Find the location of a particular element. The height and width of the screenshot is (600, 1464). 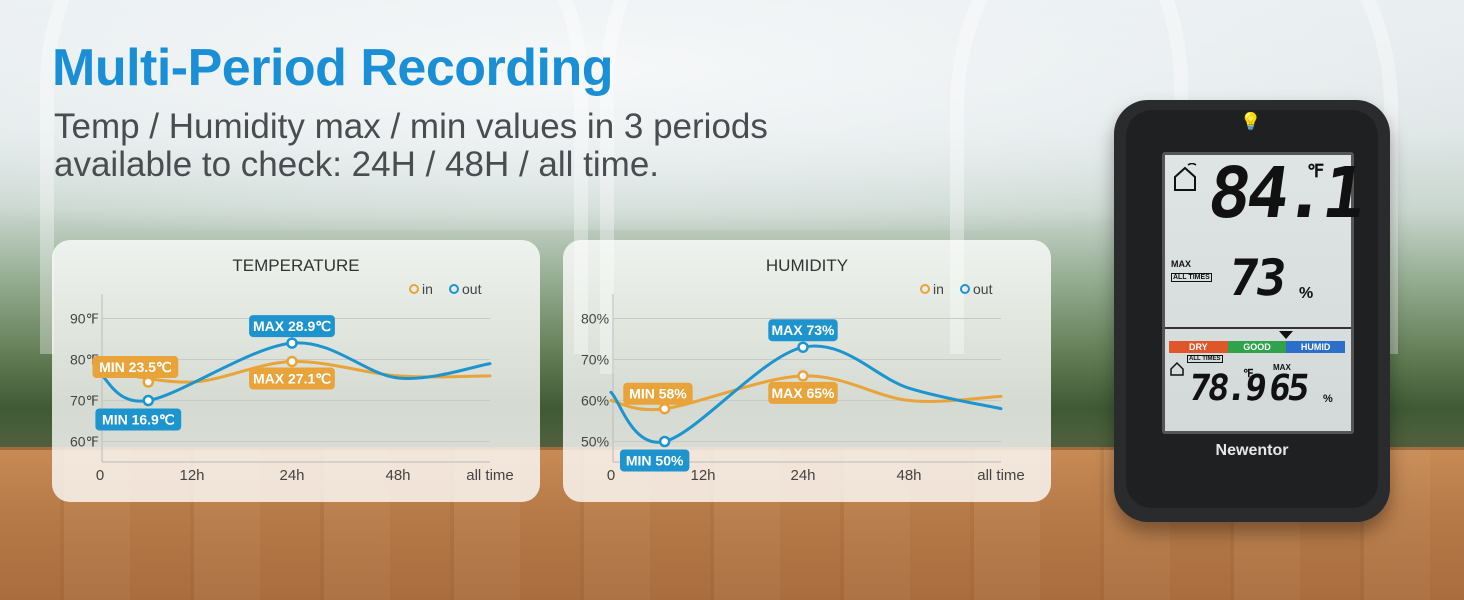

annotation-label: MIN 16.9℃ is located at coordinates (138, 420).